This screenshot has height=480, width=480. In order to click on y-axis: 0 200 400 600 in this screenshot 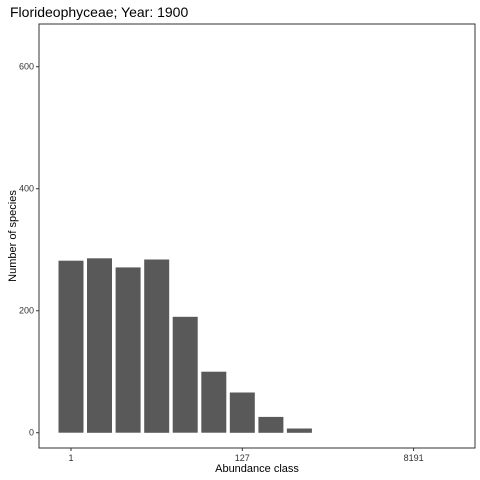, I will do `click(29, 250)`.